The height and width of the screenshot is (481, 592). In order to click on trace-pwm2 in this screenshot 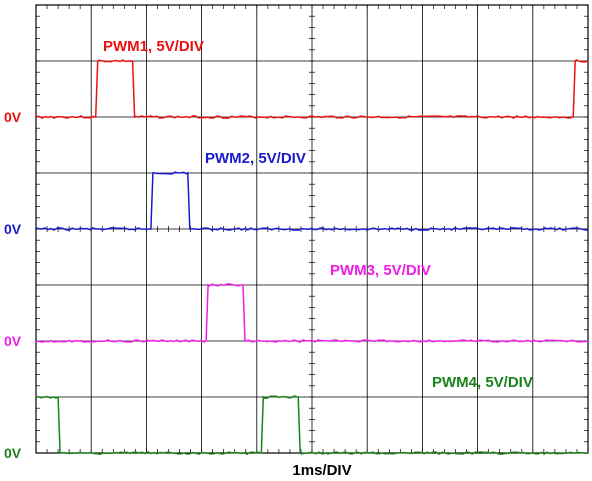, I will do `click(312, 201)`.